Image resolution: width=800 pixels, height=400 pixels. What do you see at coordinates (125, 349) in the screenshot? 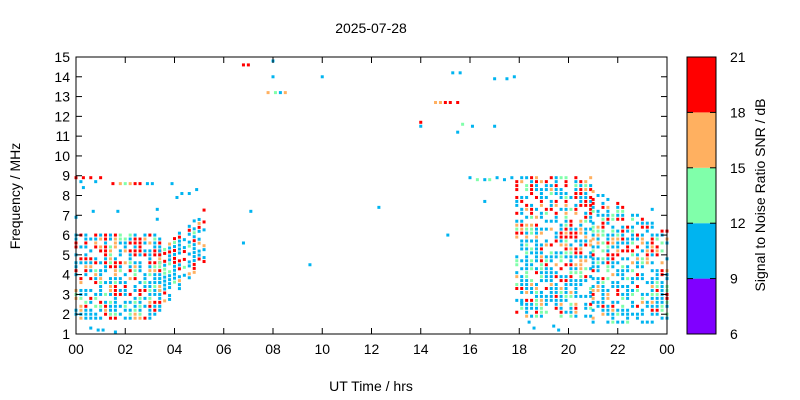
I see `x-tick-label: 02` at bounding box center [125, 349].